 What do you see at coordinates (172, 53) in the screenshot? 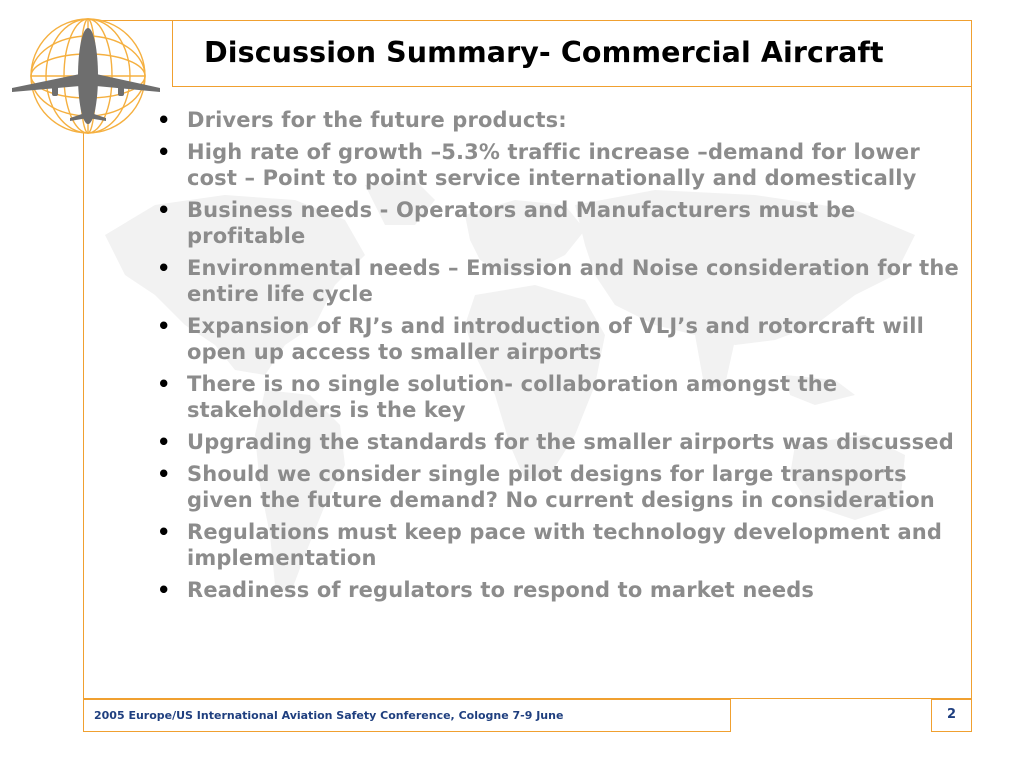
I see `title-divider-vertical` at bounding box center [172, 53].